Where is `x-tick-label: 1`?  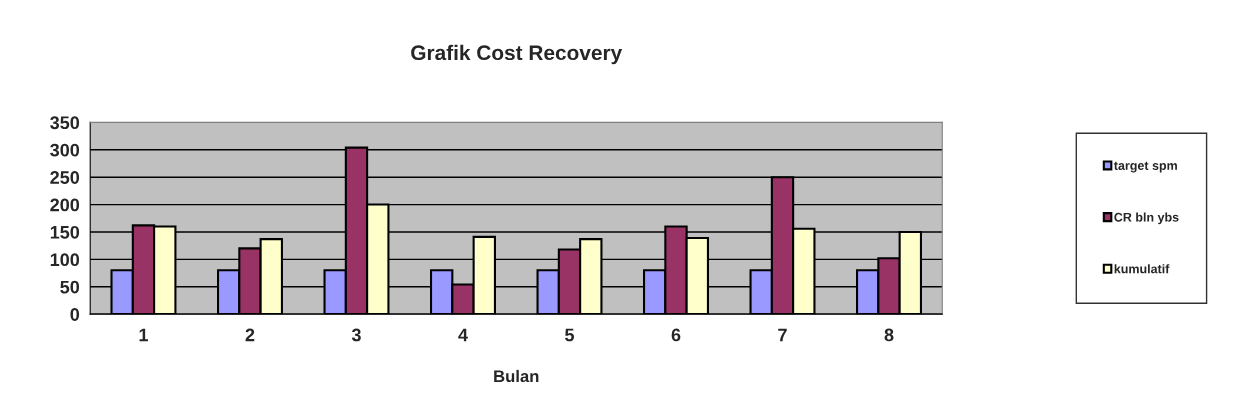 x-tick-label: 1 is located at coordinates (143, 335).